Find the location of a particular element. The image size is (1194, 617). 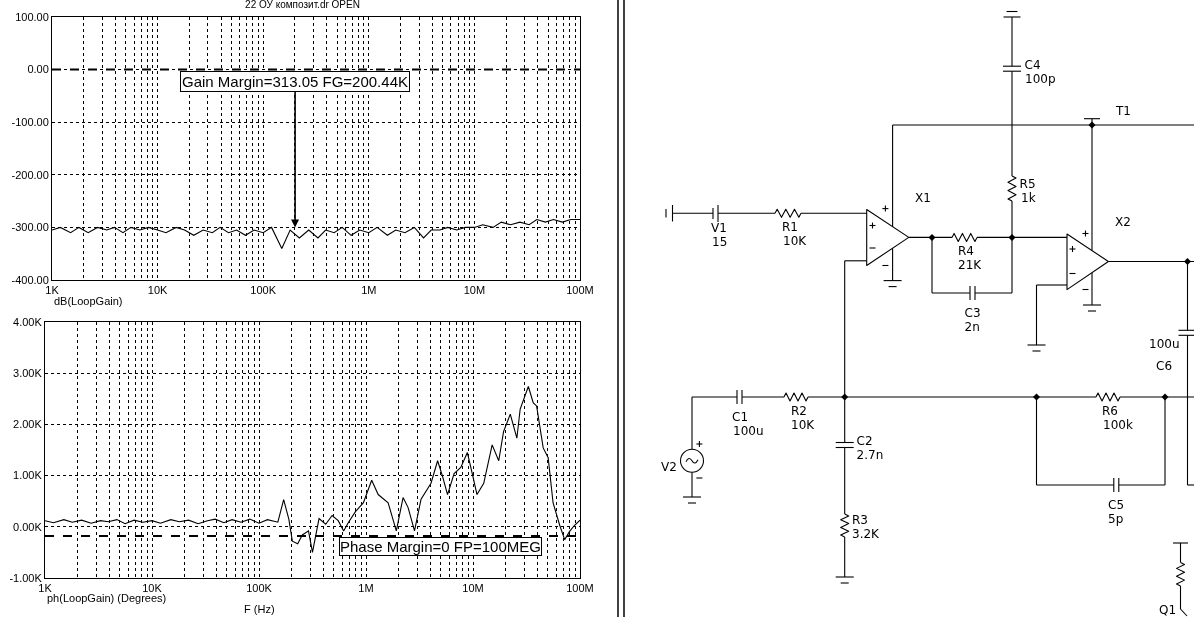

y-tick-label: -400.00 is located at coordinates (30, 279).